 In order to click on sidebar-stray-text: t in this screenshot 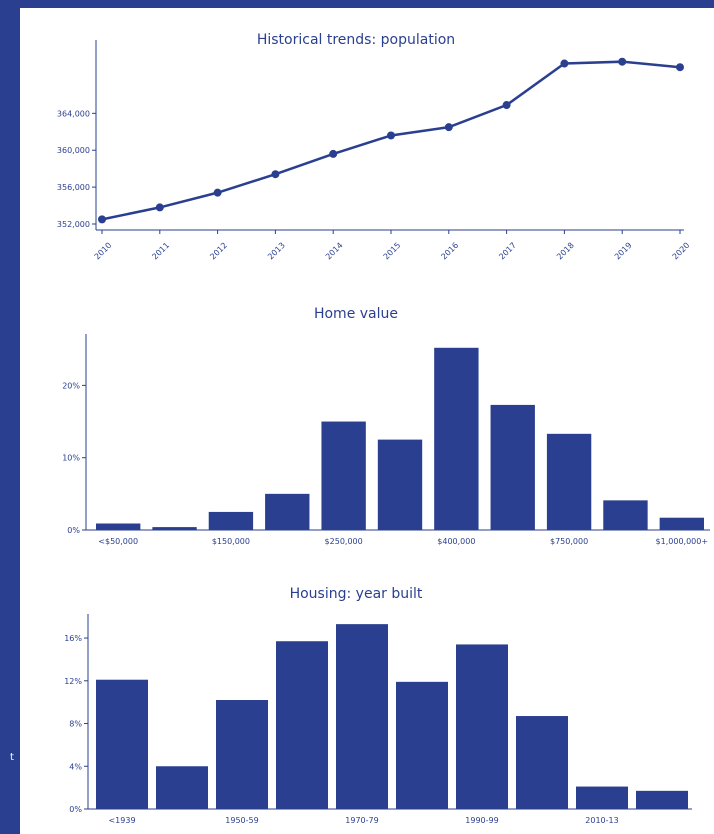, I will do `click(12, 757)`.